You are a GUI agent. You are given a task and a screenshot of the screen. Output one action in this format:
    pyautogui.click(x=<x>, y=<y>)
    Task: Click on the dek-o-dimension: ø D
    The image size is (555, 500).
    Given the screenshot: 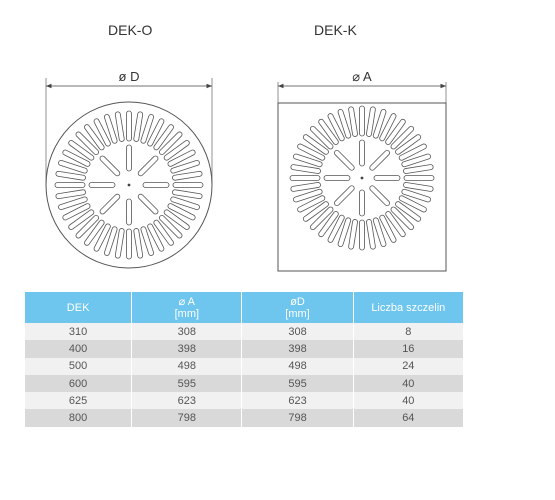 What is the action you would take?
    pyautogui.click(x=129, y=127)
    